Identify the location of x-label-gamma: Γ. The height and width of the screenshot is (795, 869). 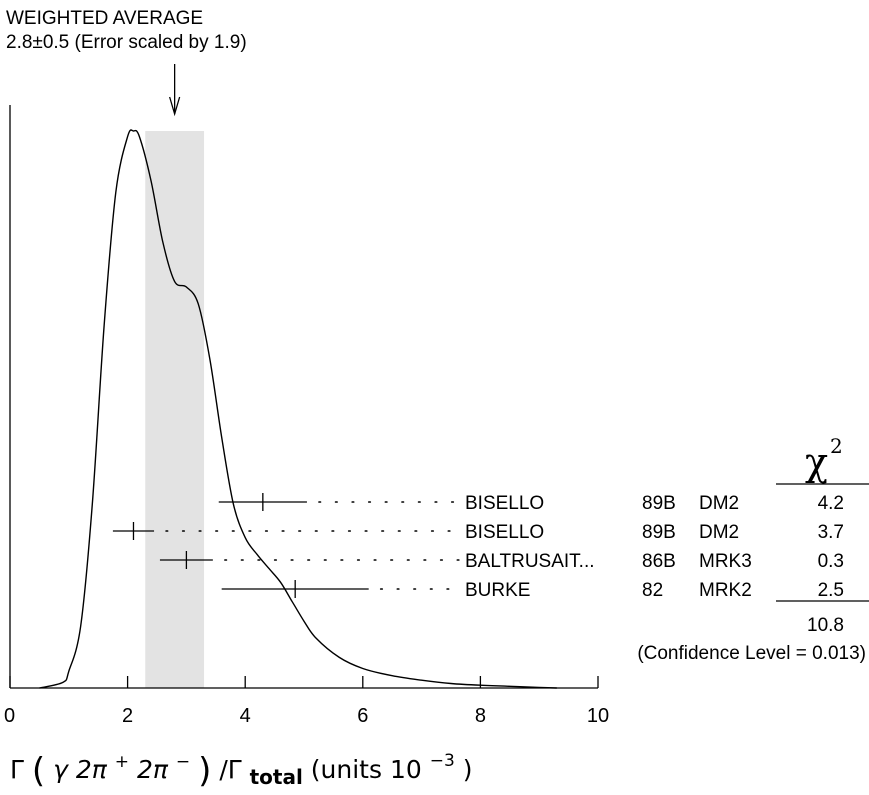
(17, 769).